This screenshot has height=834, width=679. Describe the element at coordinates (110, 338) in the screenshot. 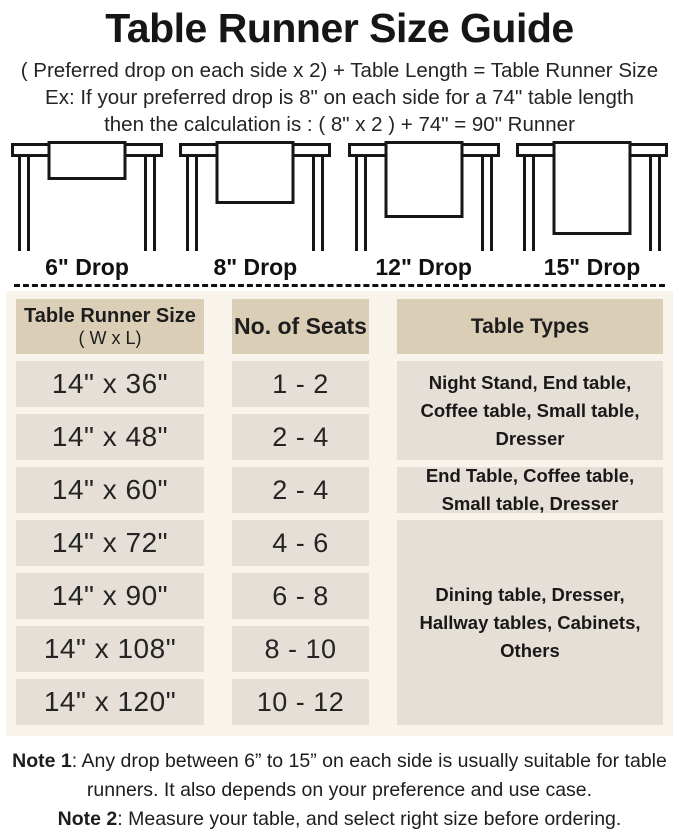

I see `header-runner-size-line2: ( W x L)` at that location.